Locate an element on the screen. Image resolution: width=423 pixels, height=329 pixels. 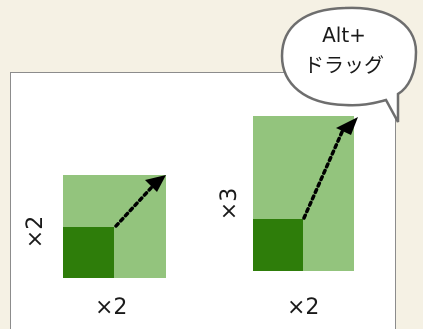
original-rect-right is located at coordinates (278, 245).